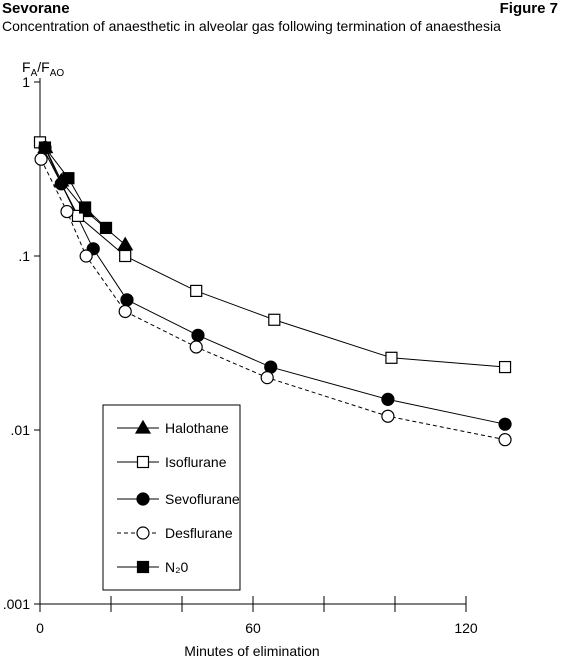 This screenshot has width=562, height=666. Describe the element at coordinates (43, 69) in the screenshot. I see `y-axis-label: FA/FAO` at that location.